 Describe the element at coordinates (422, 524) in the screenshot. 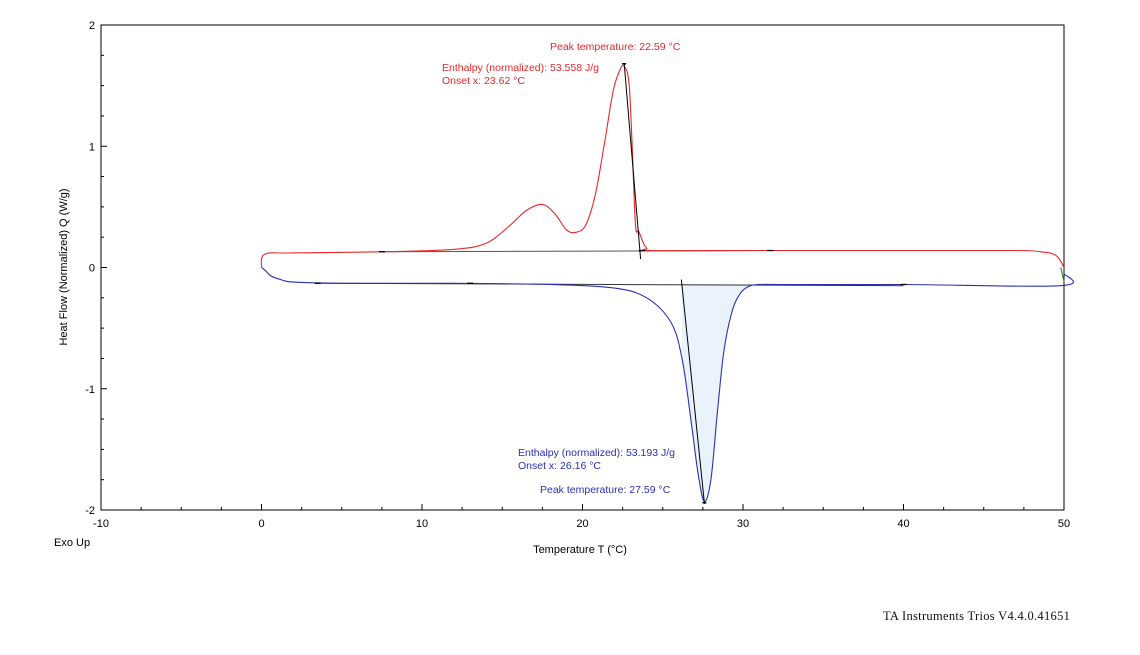

I see `x-tick-label: 10` at that location.